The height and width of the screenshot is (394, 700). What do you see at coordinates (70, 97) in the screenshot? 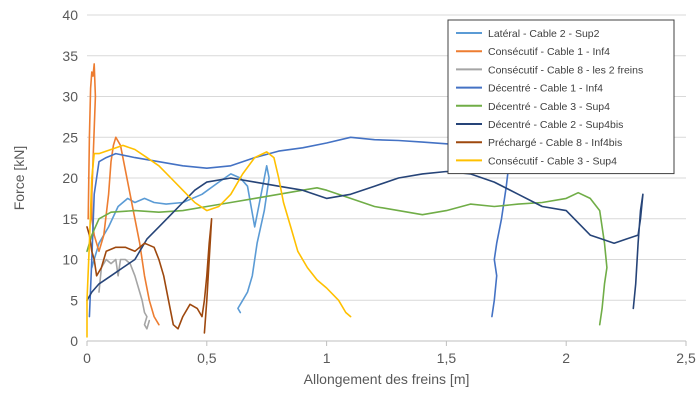
I see `y-tick-label: 30` at bounding box center [70, 97].